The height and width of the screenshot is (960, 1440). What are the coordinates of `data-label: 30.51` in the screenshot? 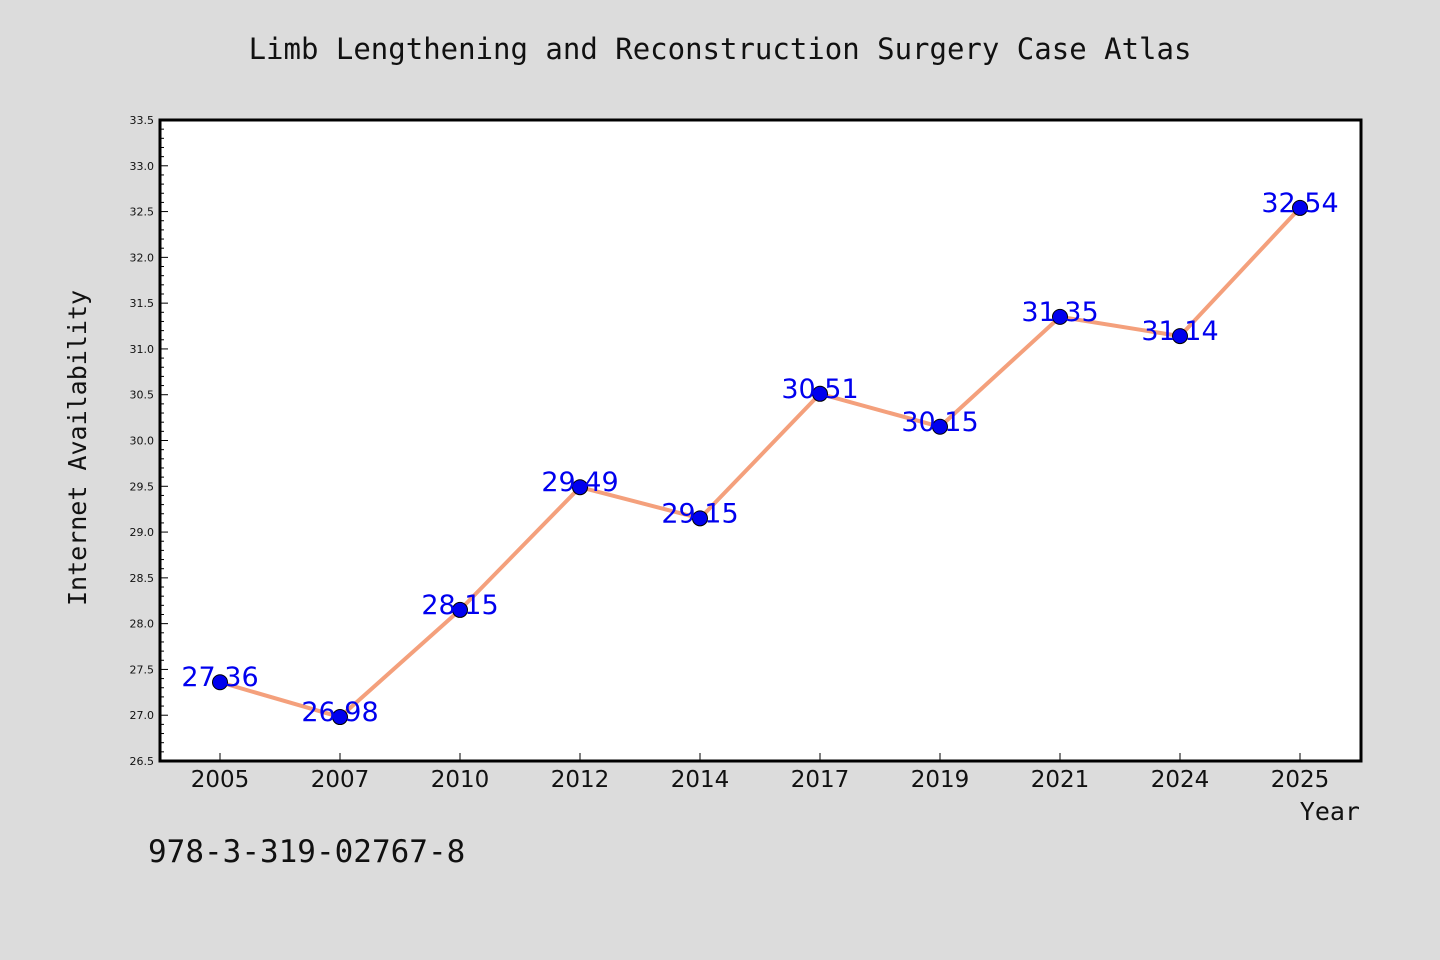 It's located at (819, 389).